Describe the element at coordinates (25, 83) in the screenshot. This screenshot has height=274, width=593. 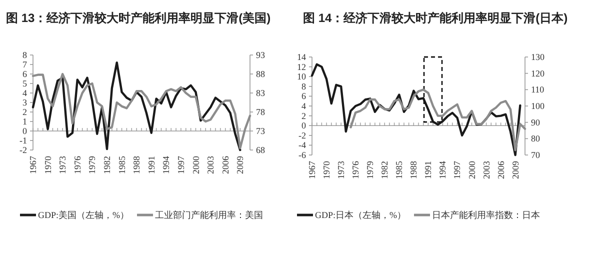
I see `y-tick-label: 5` at that location.